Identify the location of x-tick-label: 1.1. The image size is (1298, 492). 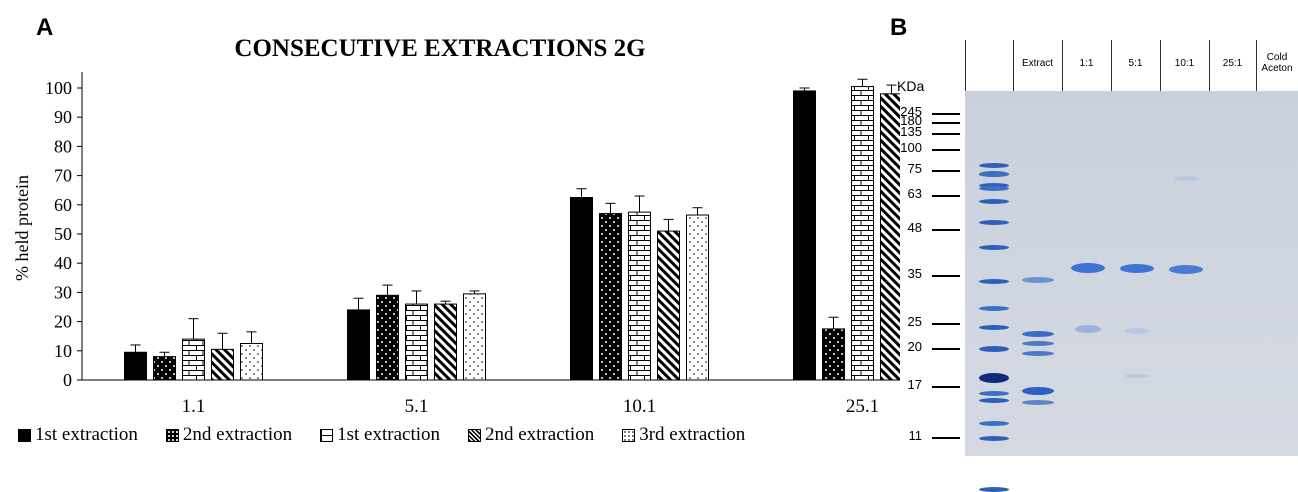
(194, 406).